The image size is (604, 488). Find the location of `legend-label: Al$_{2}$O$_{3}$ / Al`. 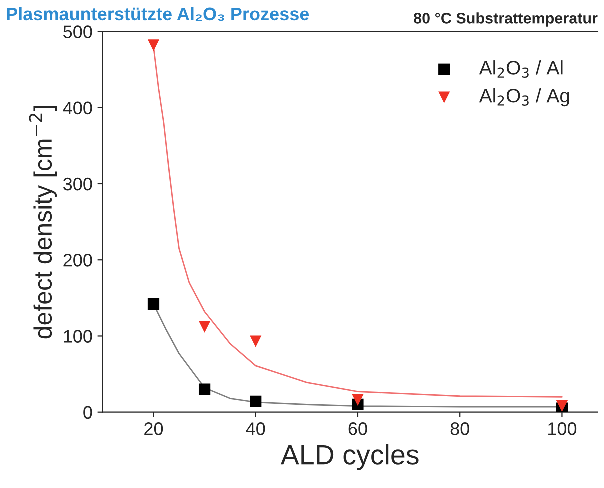

legend-label: Al$_{2}$O$_{3}$ / Al is located at coordinates (521, 69).